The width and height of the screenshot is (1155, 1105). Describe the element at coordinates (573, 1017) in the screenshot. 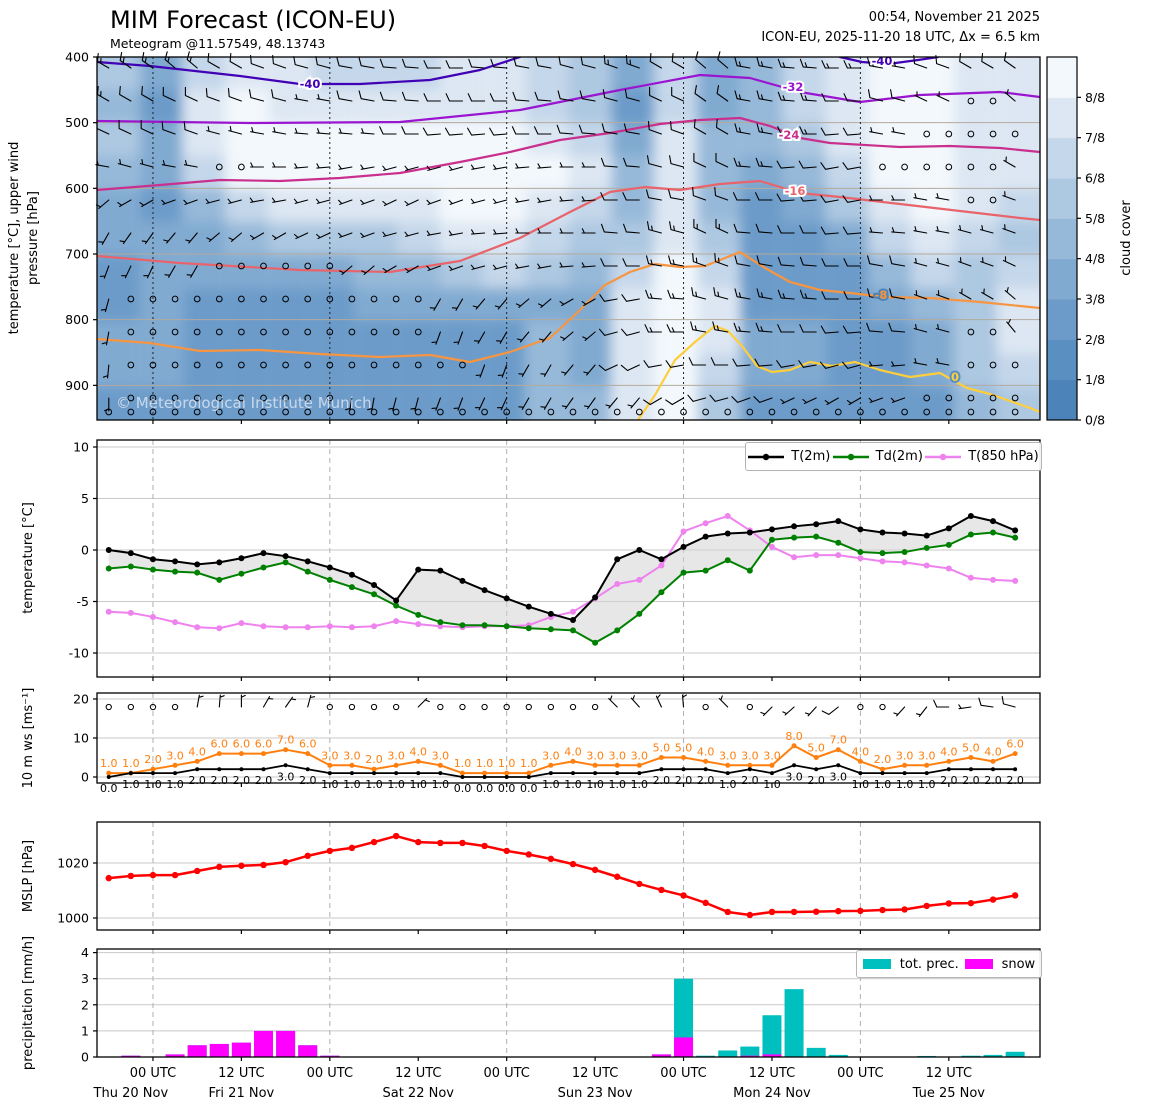

I see `precipitation-bars` at that location.